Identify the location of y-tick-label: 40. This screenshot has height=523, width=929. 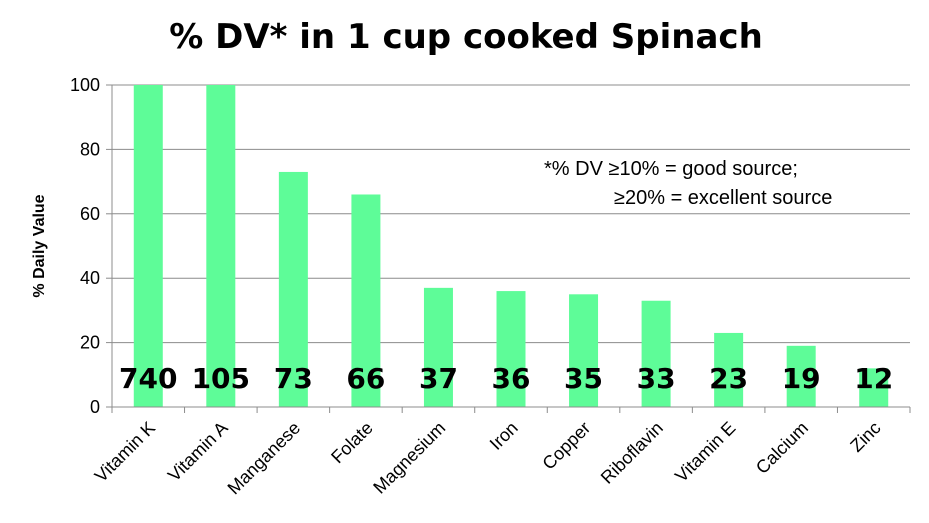
(90, 278).